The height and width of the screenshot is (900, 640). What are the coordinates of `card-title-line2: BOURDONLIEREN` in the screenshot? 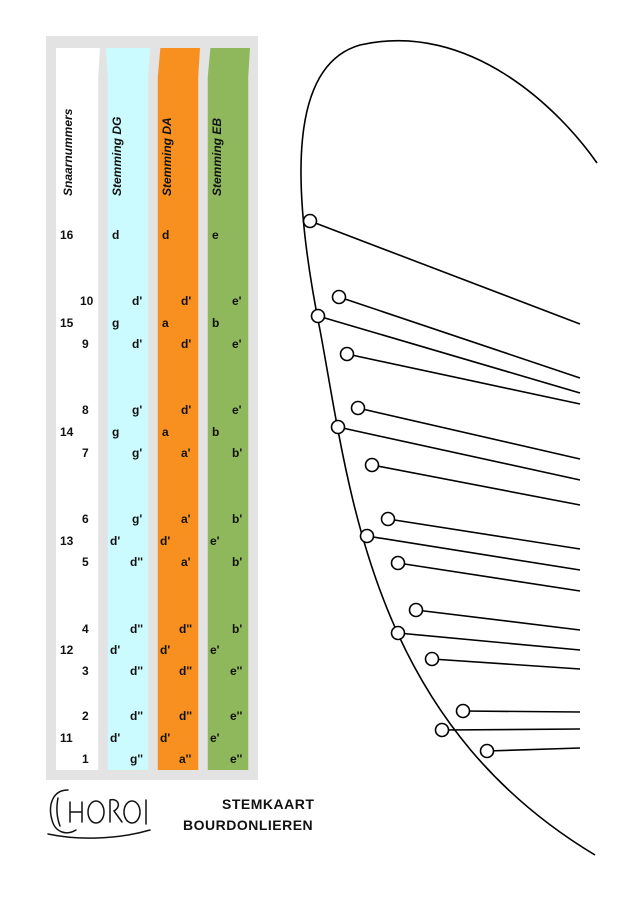 It's located at (248, 825).